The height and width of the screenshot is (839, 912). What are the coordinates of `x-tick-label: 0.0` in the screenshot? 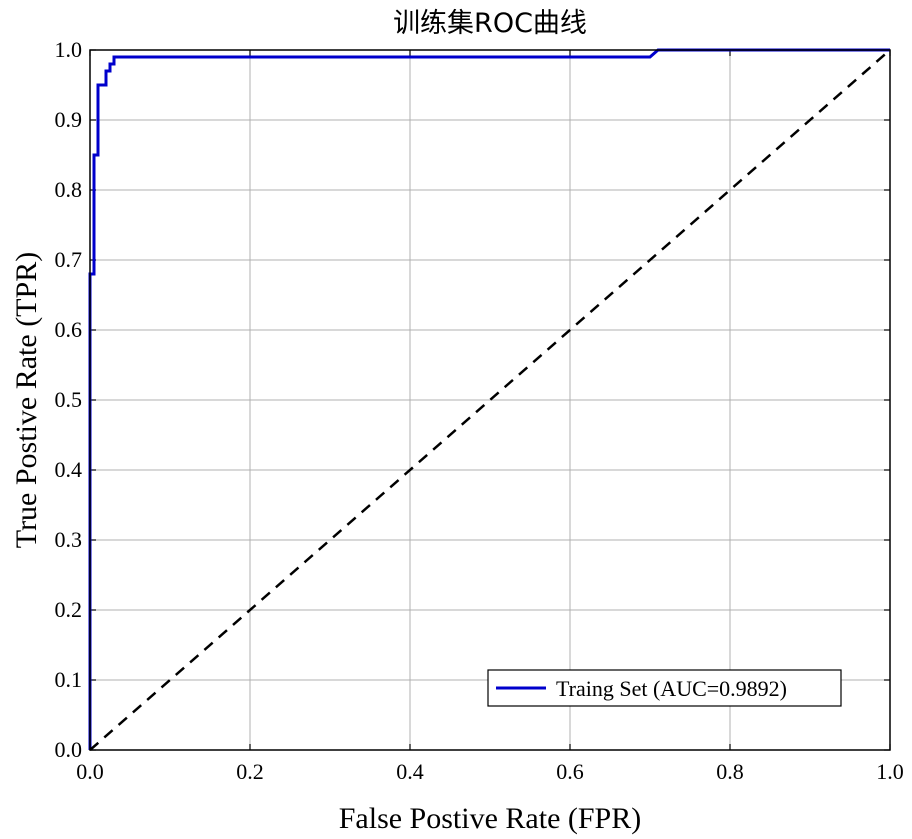 It's located at (90, 771).